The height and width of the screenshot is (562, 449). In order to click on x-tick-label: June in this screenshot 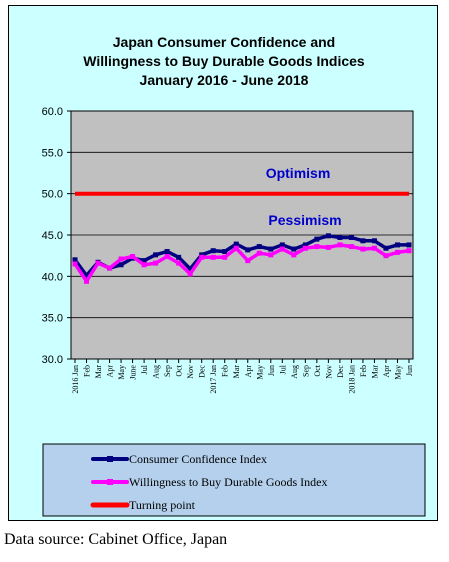, I will do `click(133, 372)`.